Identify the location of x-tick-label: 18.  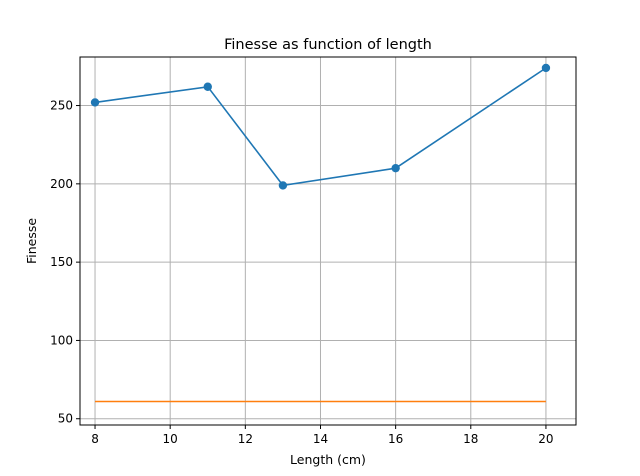
(470, 439).